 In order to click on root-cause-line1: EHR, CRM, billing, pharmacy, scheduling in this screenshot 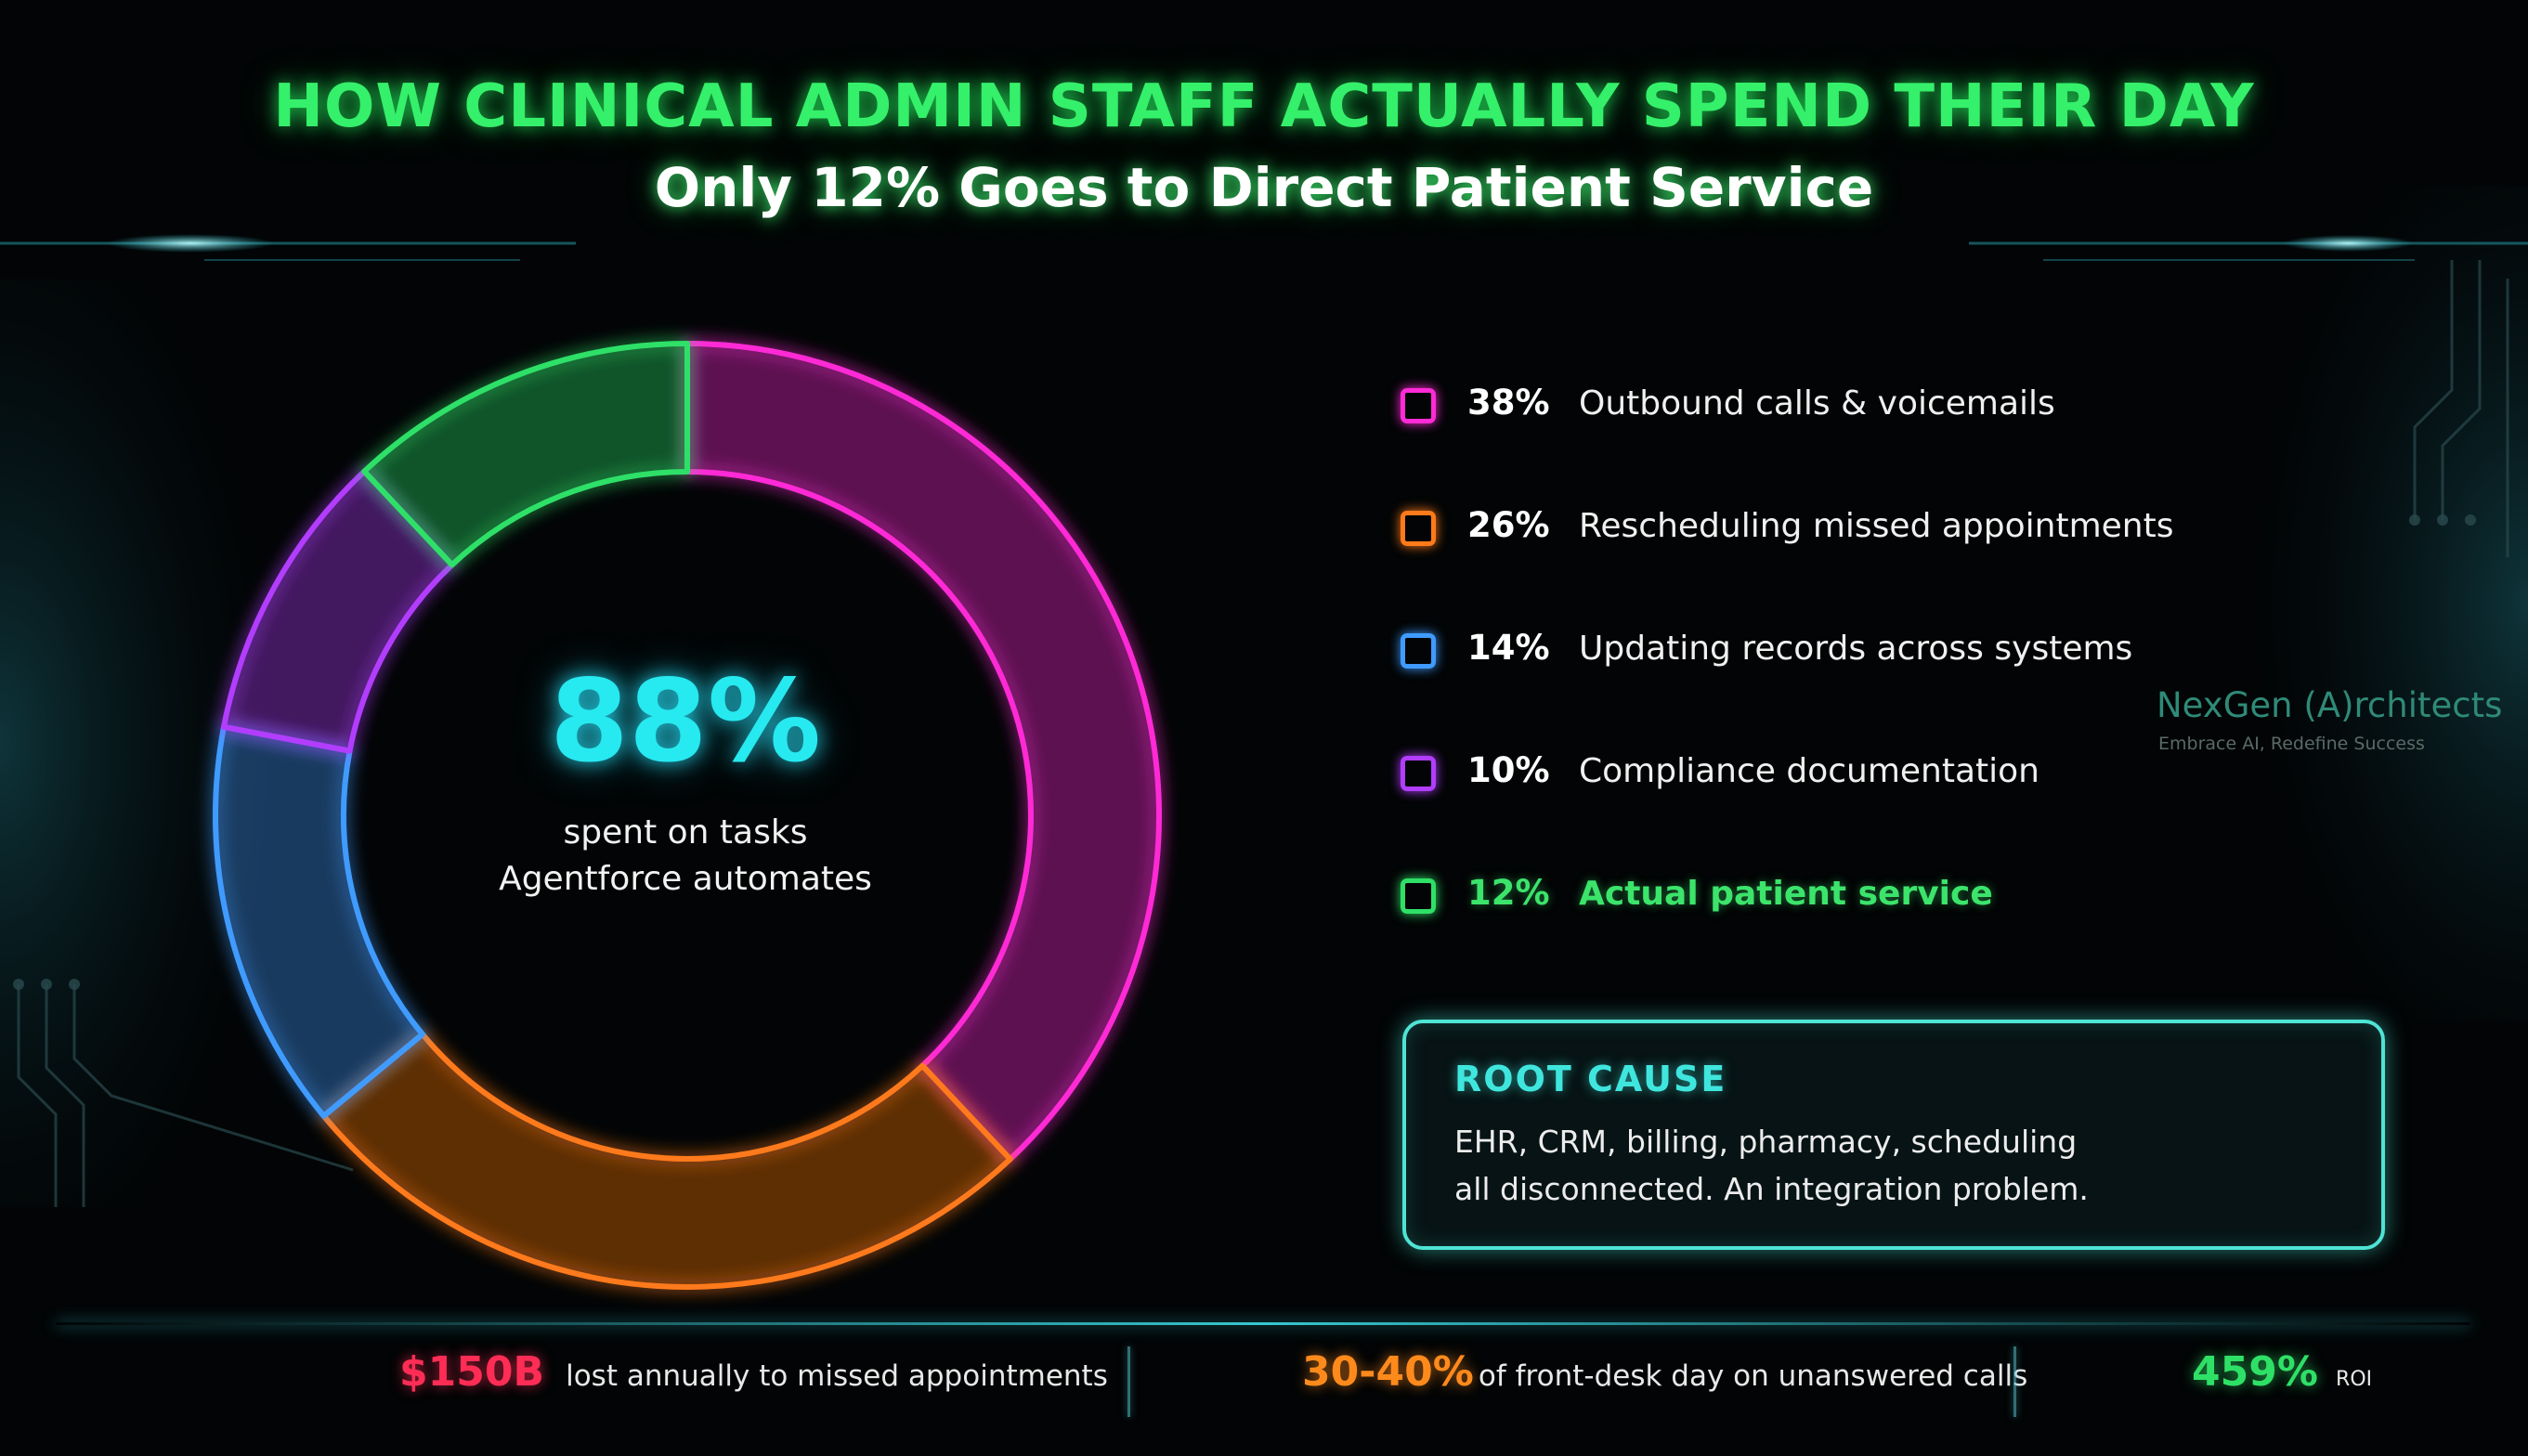, I will do `click(1766, 1142)`.